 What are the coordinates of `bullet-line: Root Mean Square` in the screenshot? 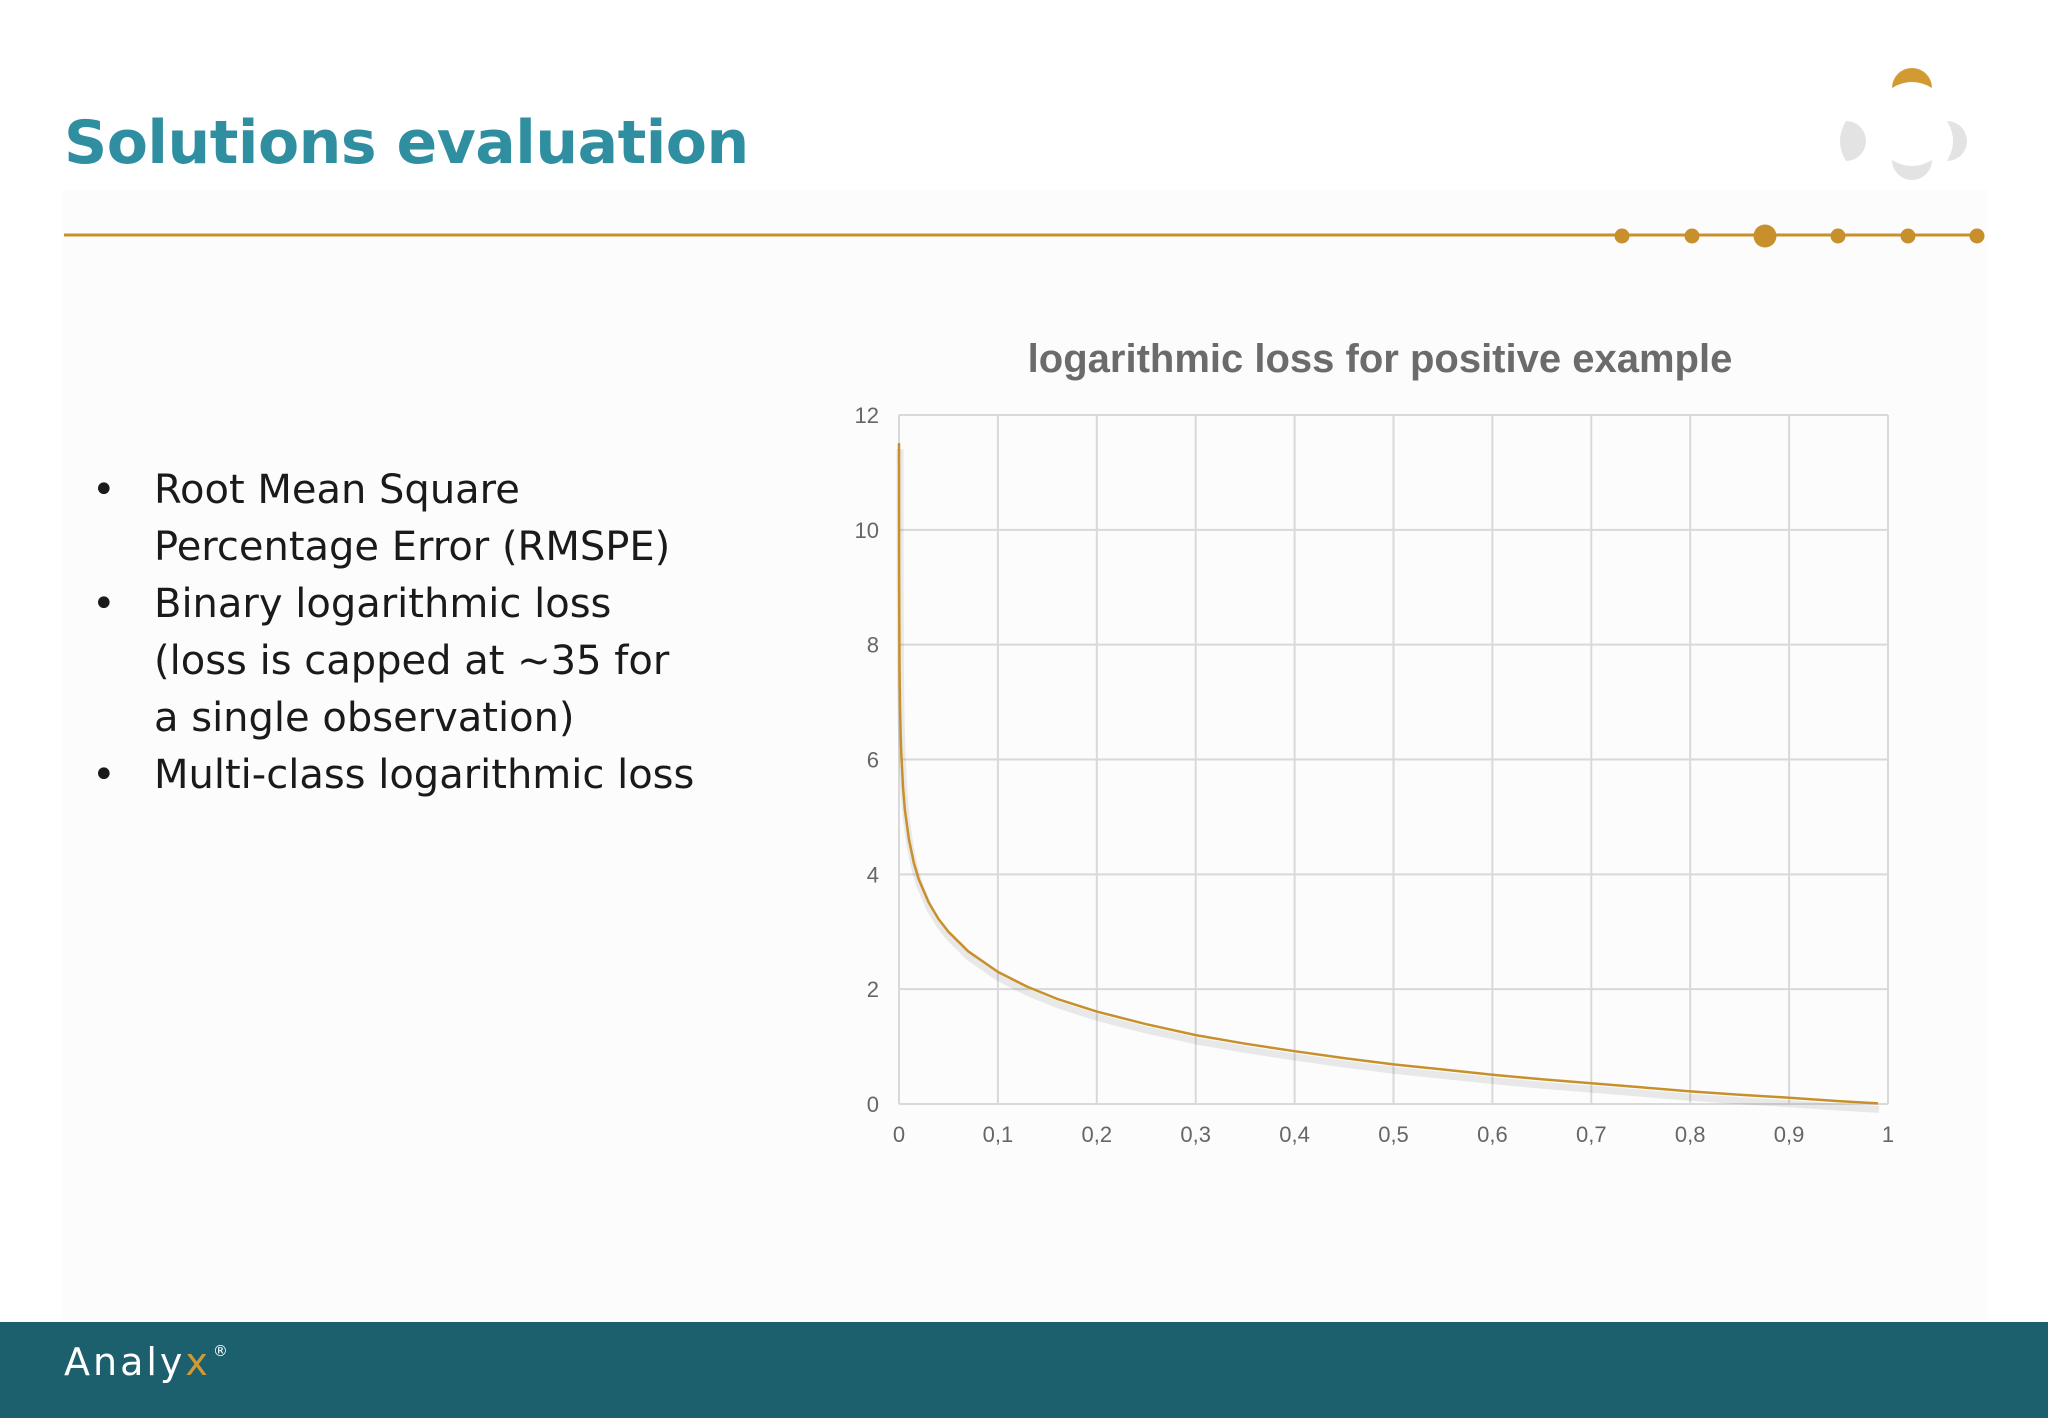 It's located at (337, 490).